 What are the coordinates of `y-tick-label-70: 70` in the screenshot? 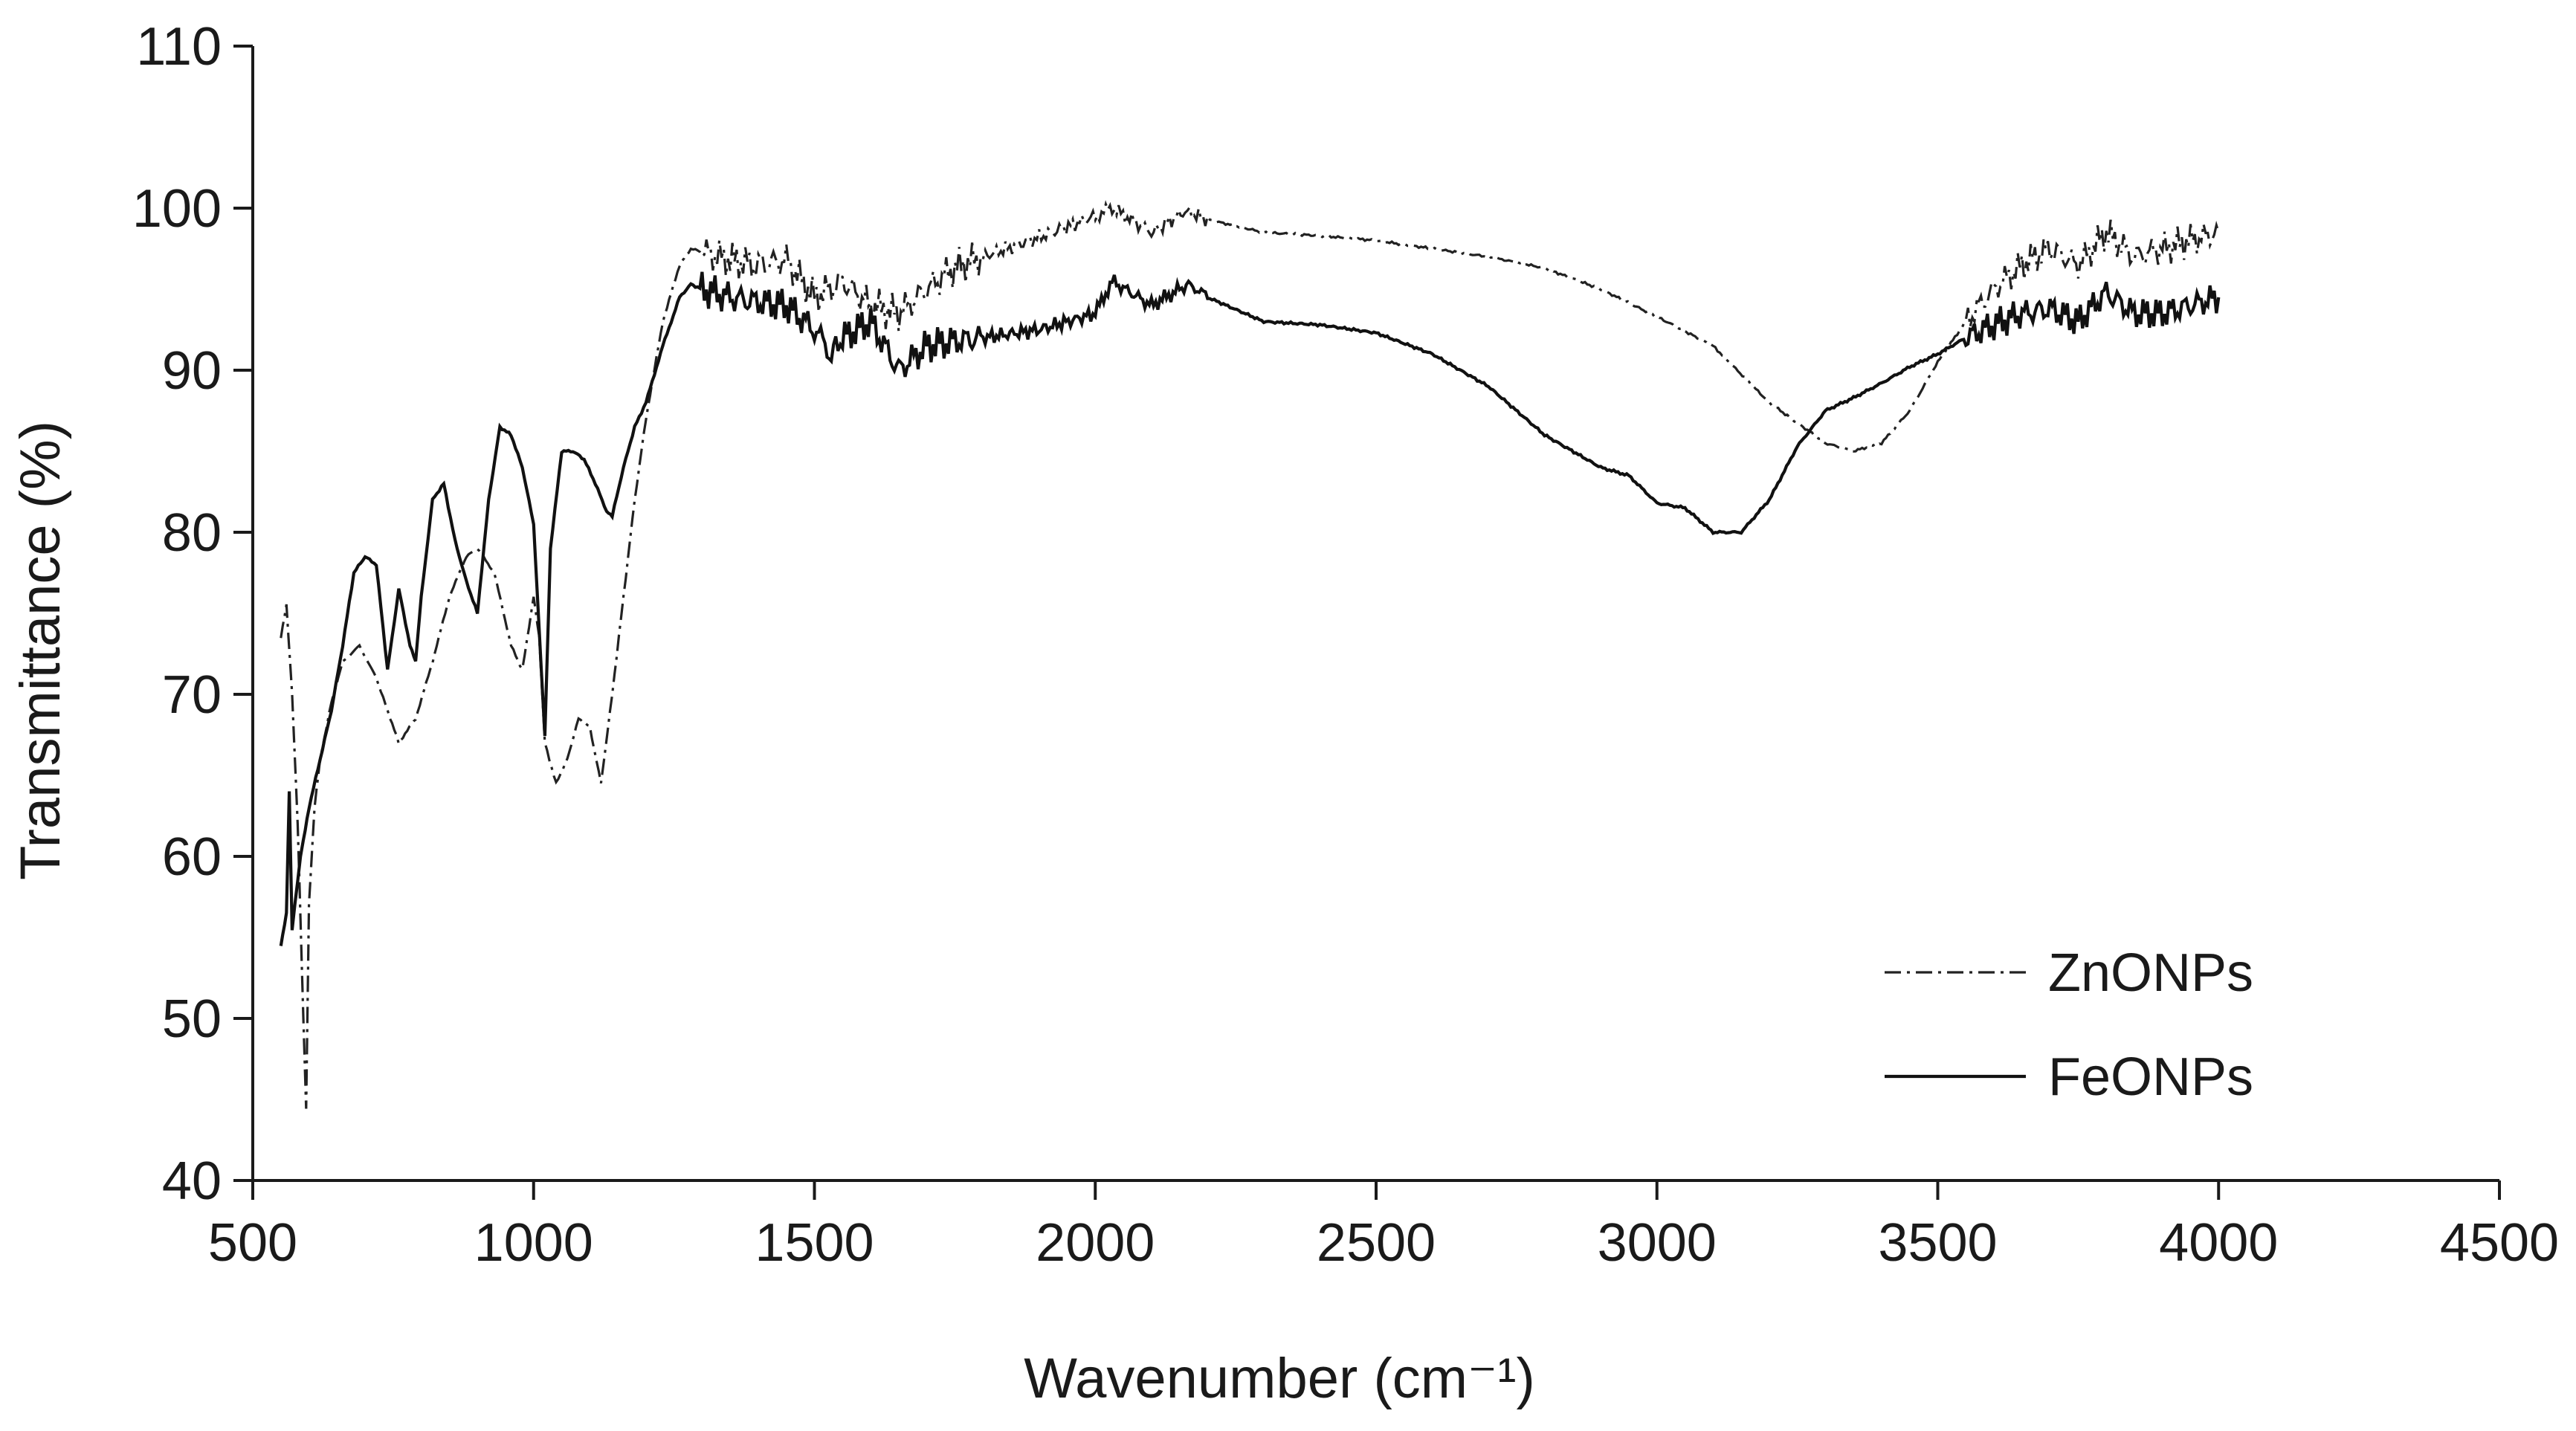 It's located at (192, 695).